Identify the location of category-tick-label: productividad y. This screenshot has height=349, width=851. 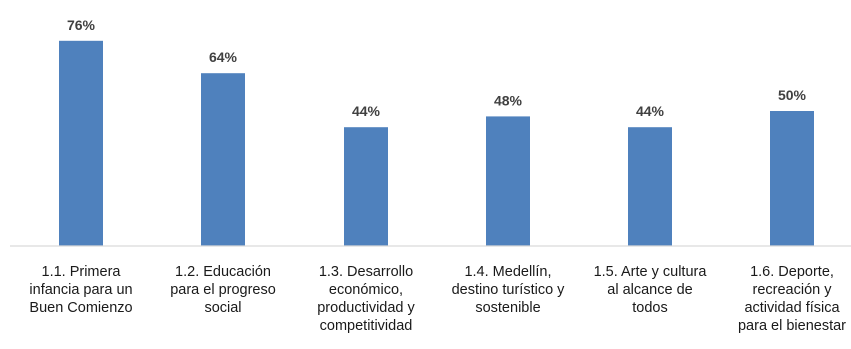
(366, 308).